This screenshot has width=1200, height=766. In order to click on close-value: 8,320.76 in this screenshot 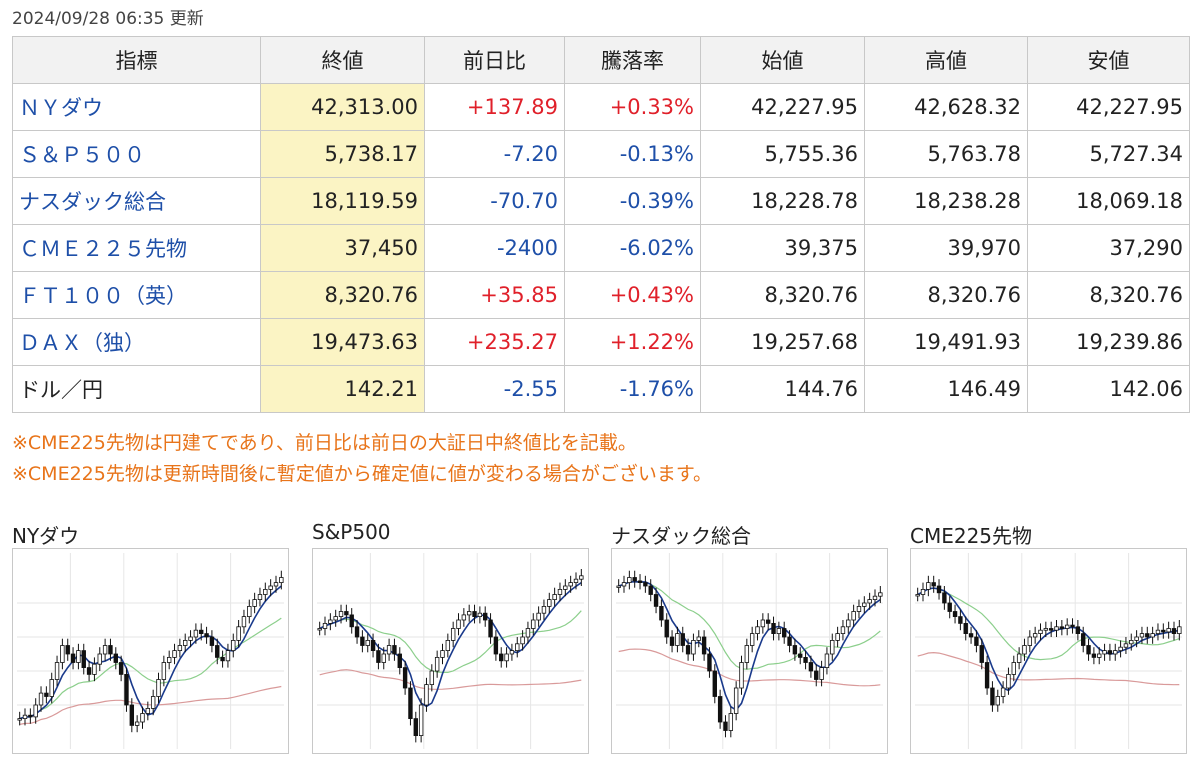, I will do `click(342, 295)`.